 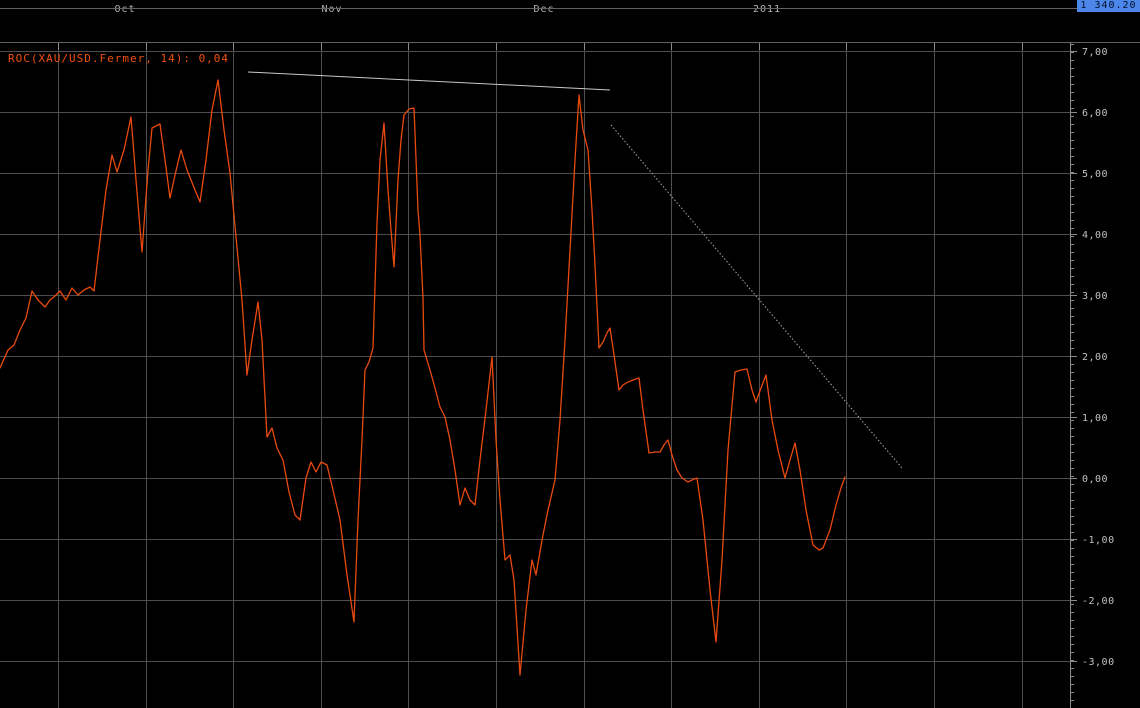 What do you see at coordinates (447, 9) in the screenshot?
I see `time-axis-labels: Oct Nov Dec 2011` at bounding box center [447, 9].